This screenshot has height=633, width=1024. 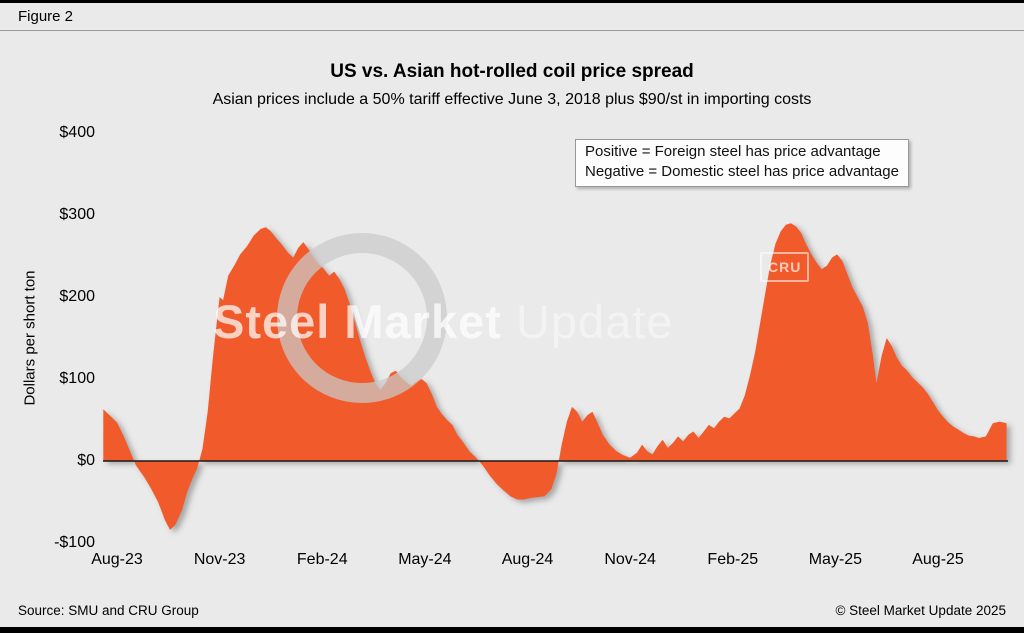 What do you see at coordinates (74, 542) in the screenshot?
I see `y-tick-label: -$100` at bounding box center [74, 542].